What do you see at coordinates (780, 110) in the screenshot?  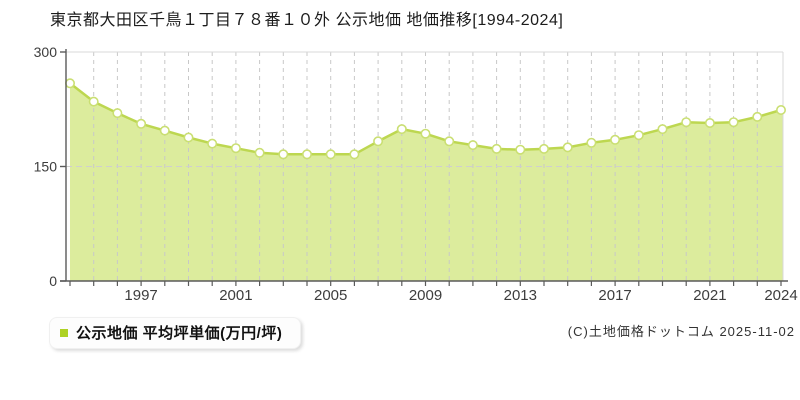 I see `data-point-2024` at bounding box center [780, 110].